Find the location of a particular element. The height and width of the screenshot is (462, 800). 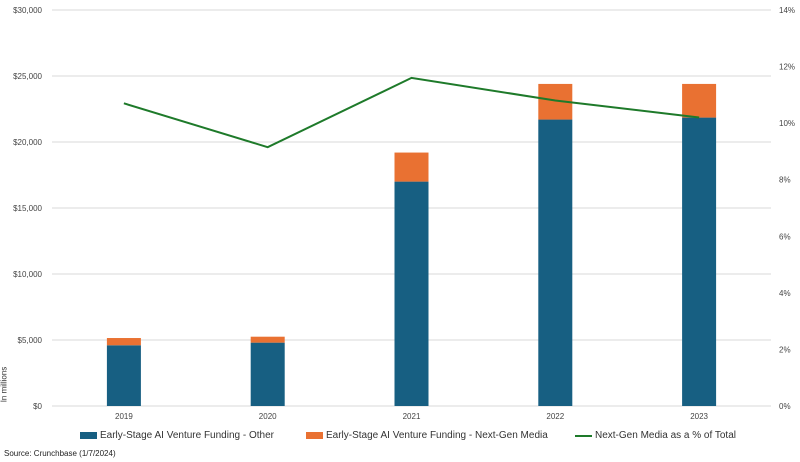

x-tick-label: 2022 is located at coordinates (555, 416).